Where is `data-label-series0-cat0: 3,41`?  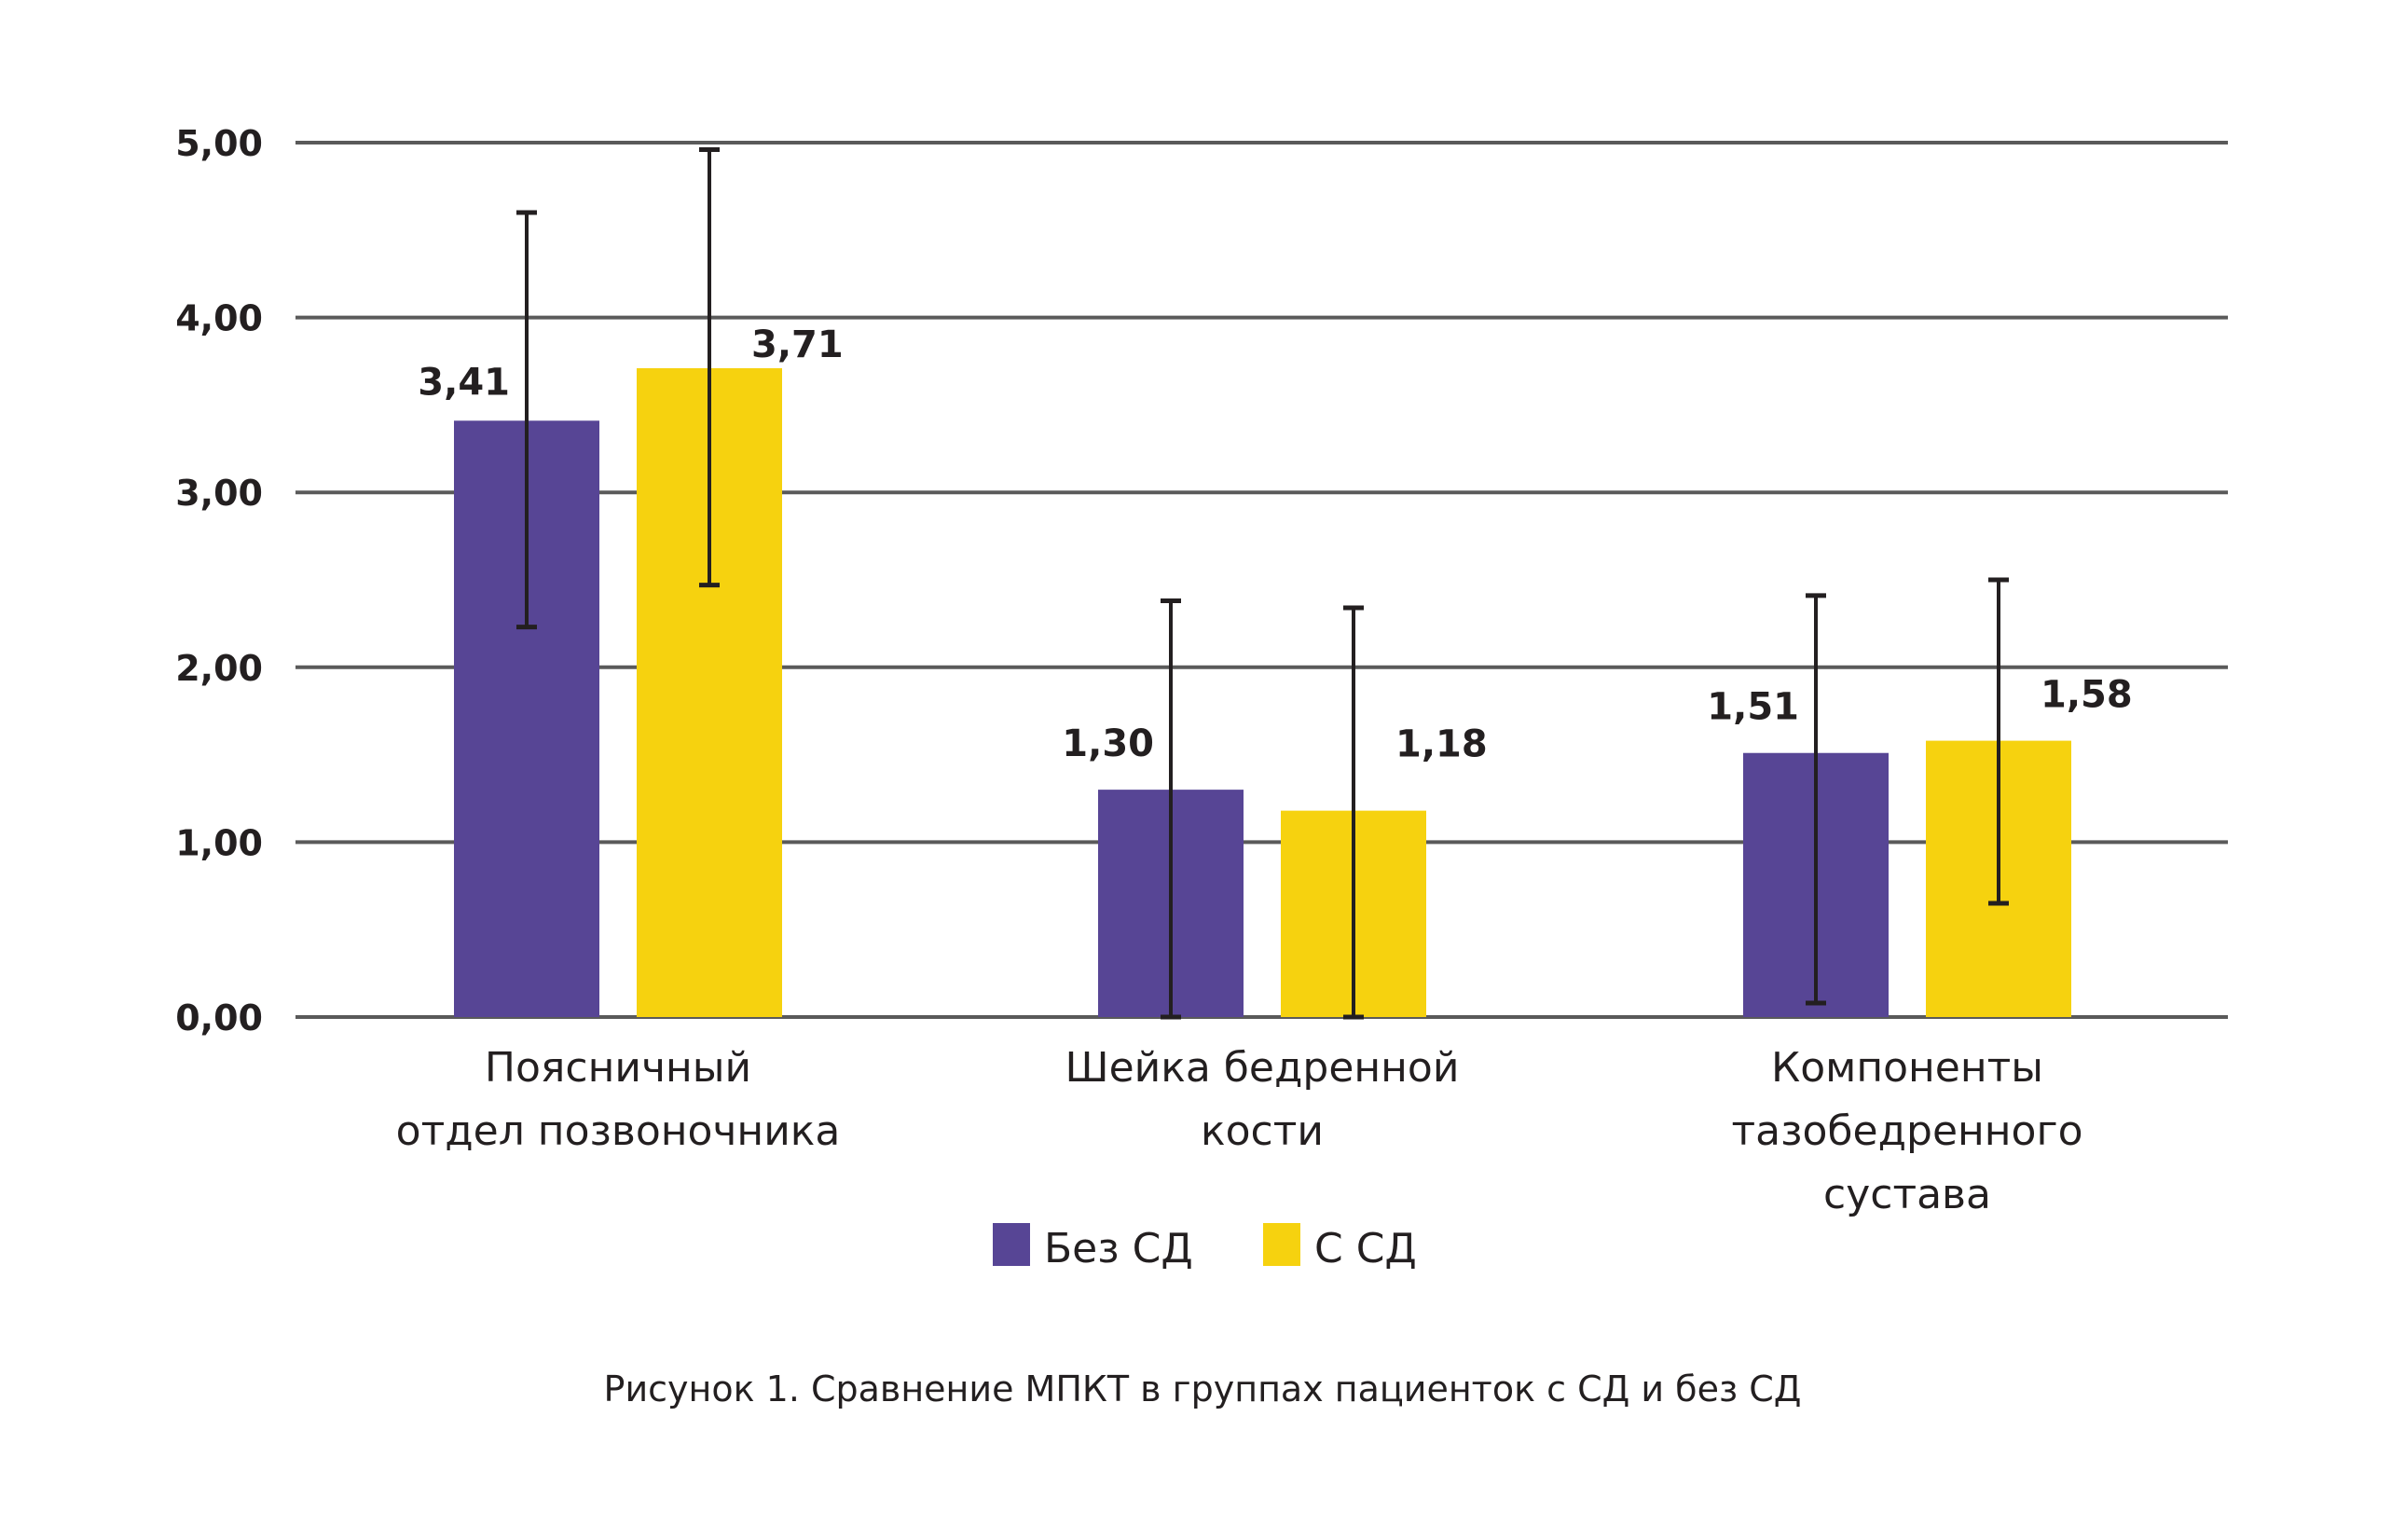 data-label-series0-cat0: 3,41 is located at coordinates (464, 382).